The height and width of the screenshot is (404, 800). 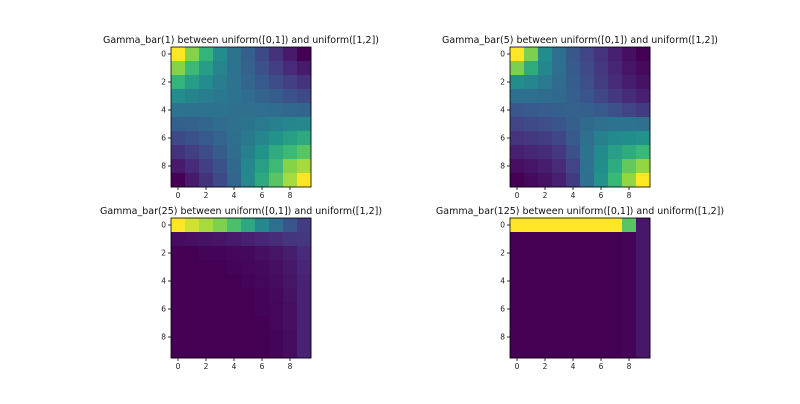 I want to click on y-tick-label: 2, so click(x=163, y=82).